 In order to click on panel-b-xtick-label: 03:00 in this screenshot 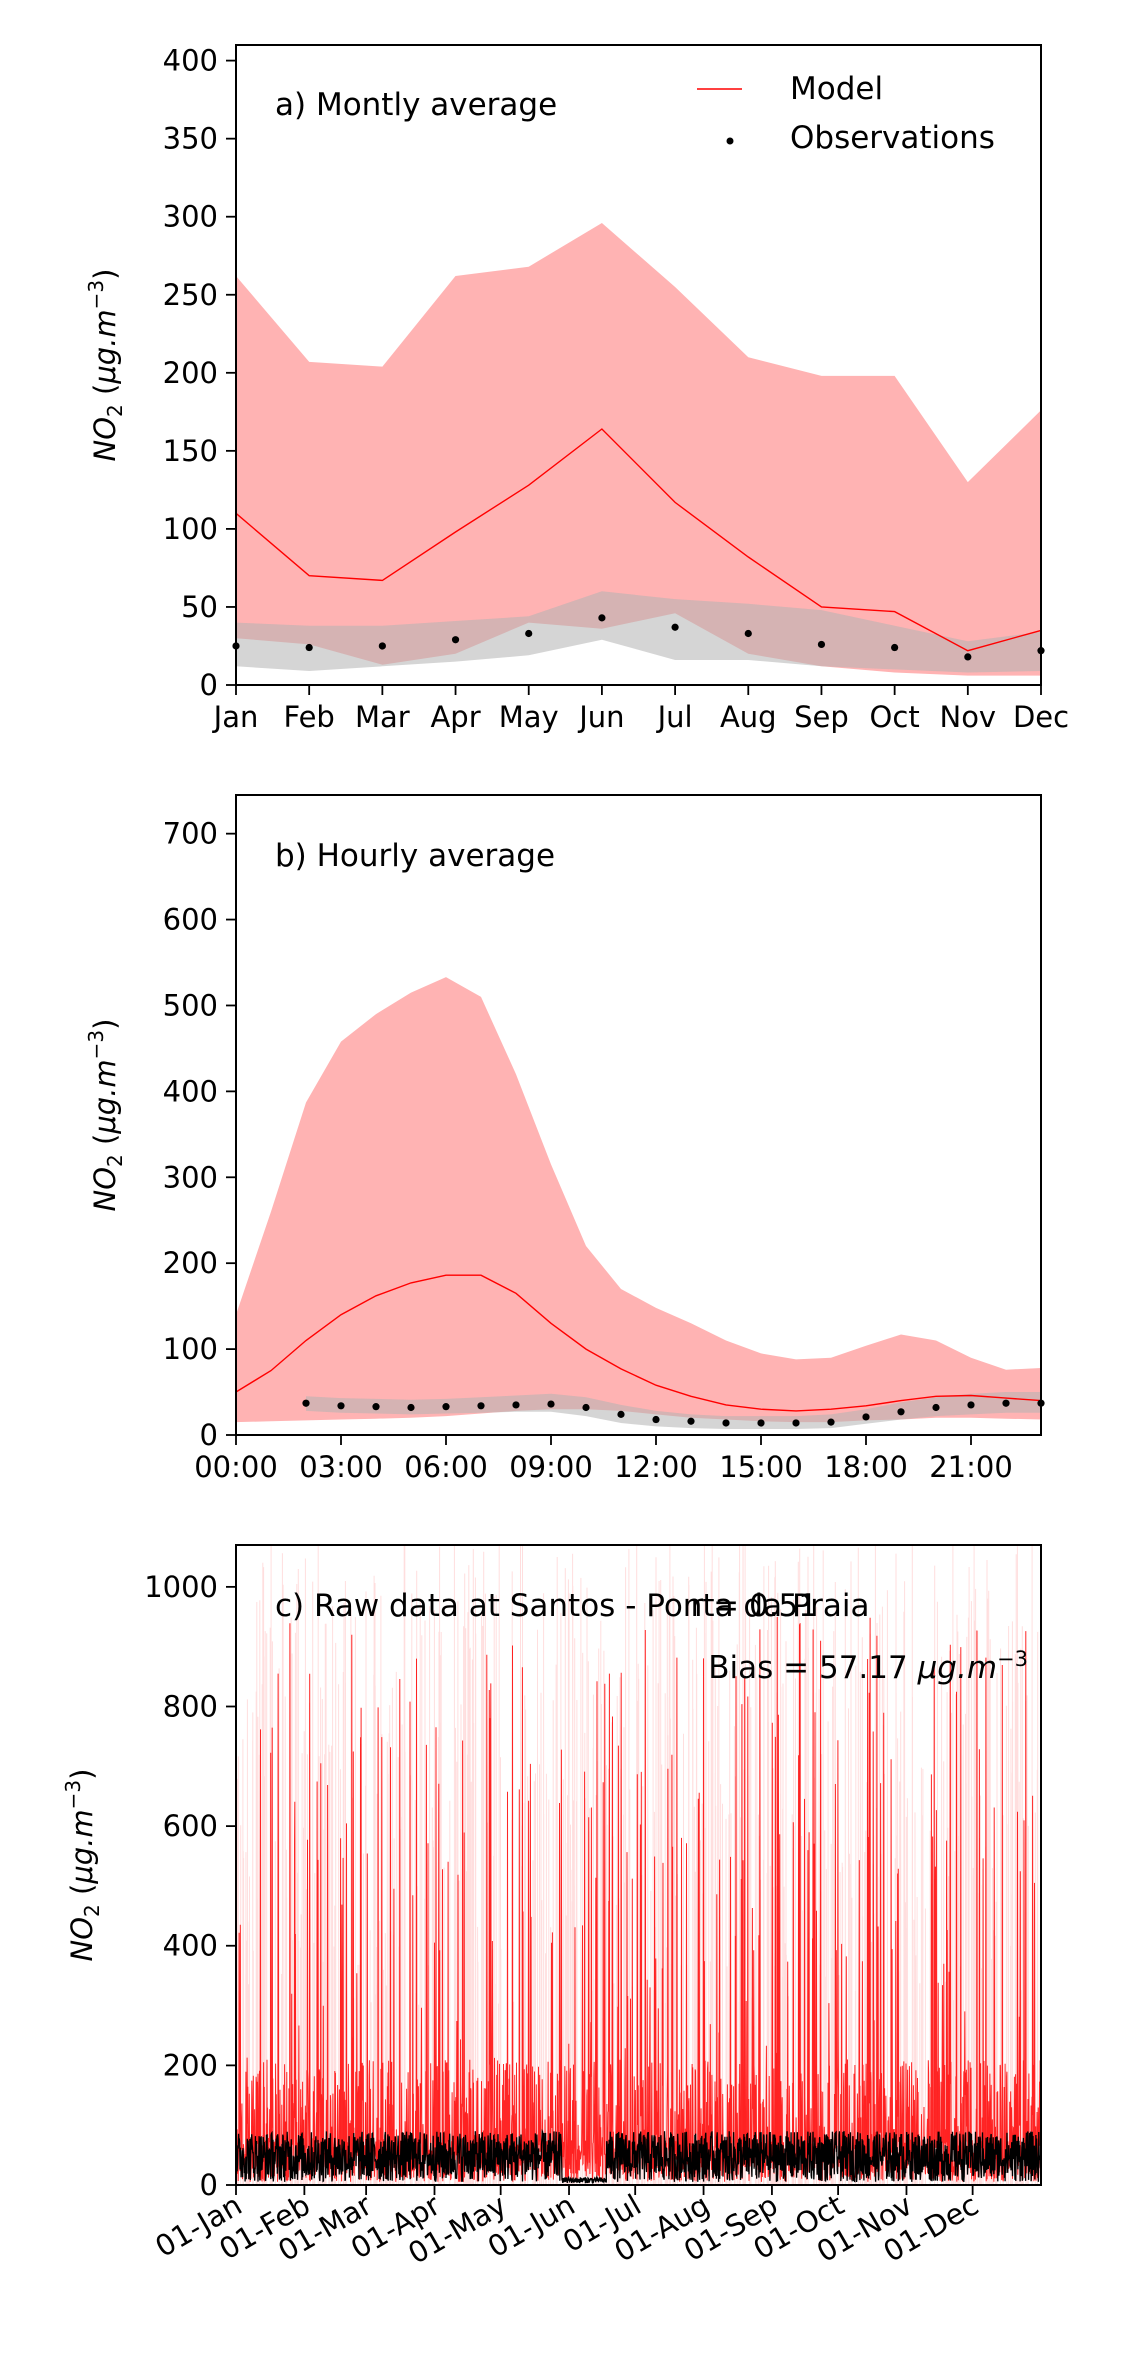, I will do `click(341, 1467)`.